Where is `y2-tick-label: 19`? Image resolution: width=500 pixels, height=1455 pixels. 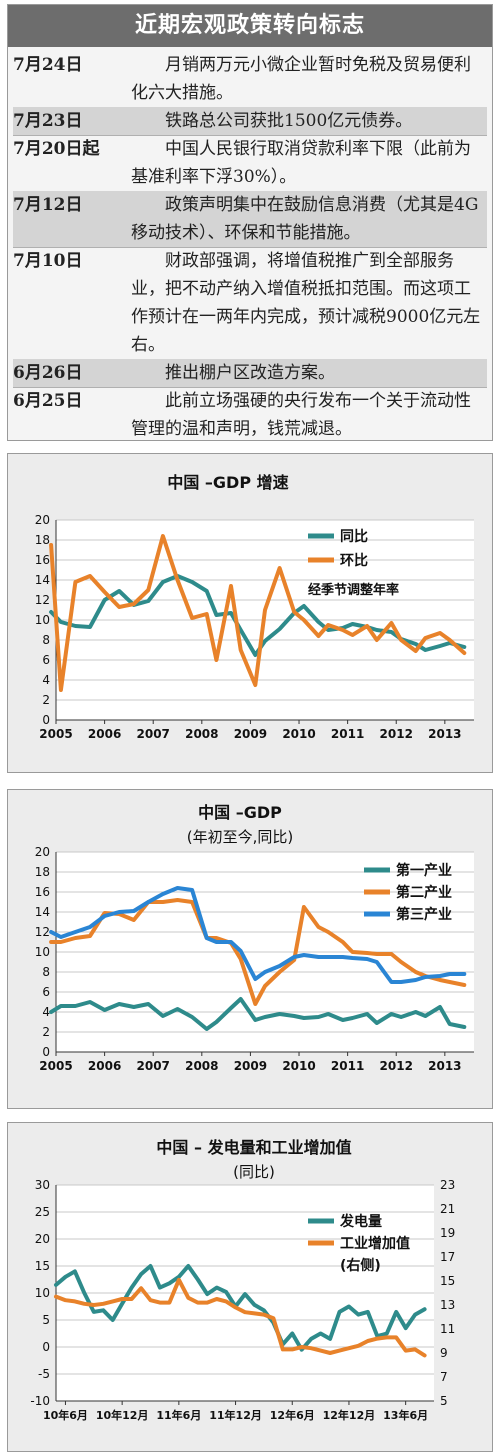 y2-tick-label: 19 is located at coordinates (447, 1233).